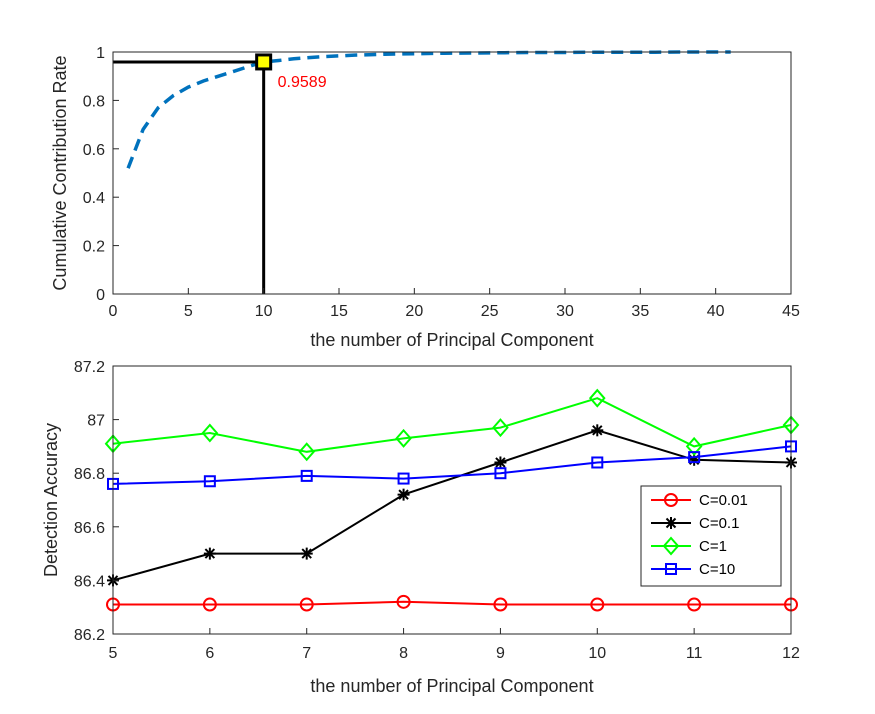 Image resolution: width=875 pixels, height=714 pixels. What do you see at coordinates (113, 311) in the screenshot?
I see `x-tick-label: 0` at bounding box center [113, 311].